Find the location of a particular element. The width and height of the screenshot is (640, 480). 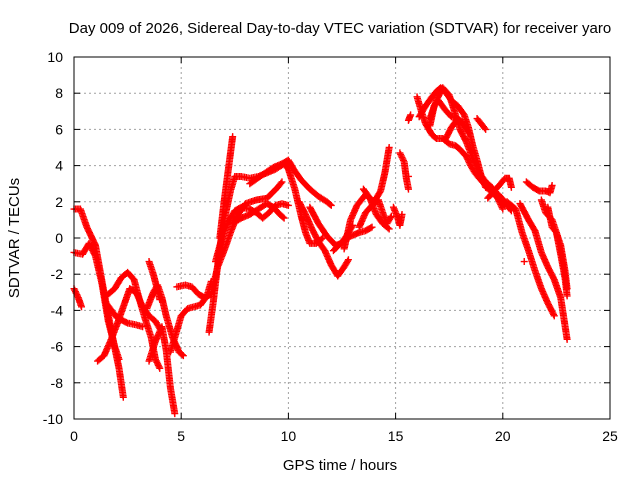

y-tick-label: 10 is located at coordinates (55, 57).